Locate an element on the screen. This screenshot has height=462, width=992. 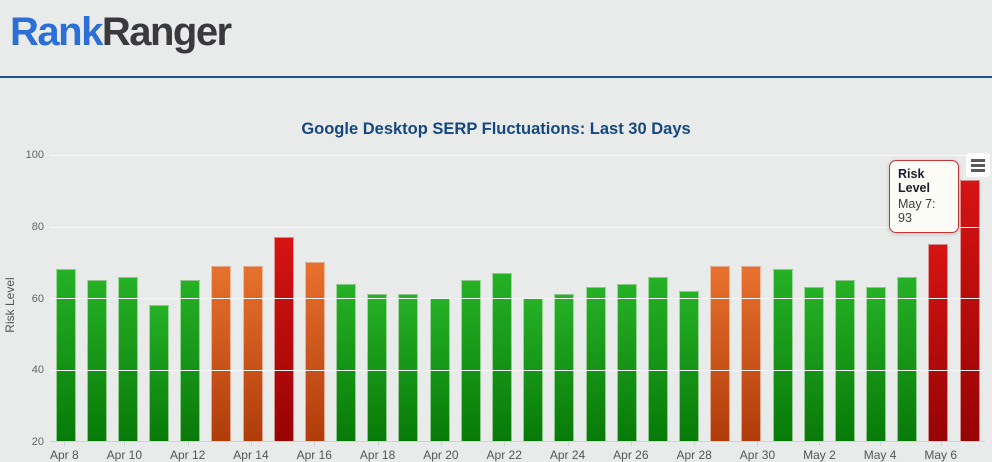
y-tick-label: 100 is located at coordinates (34, 155).